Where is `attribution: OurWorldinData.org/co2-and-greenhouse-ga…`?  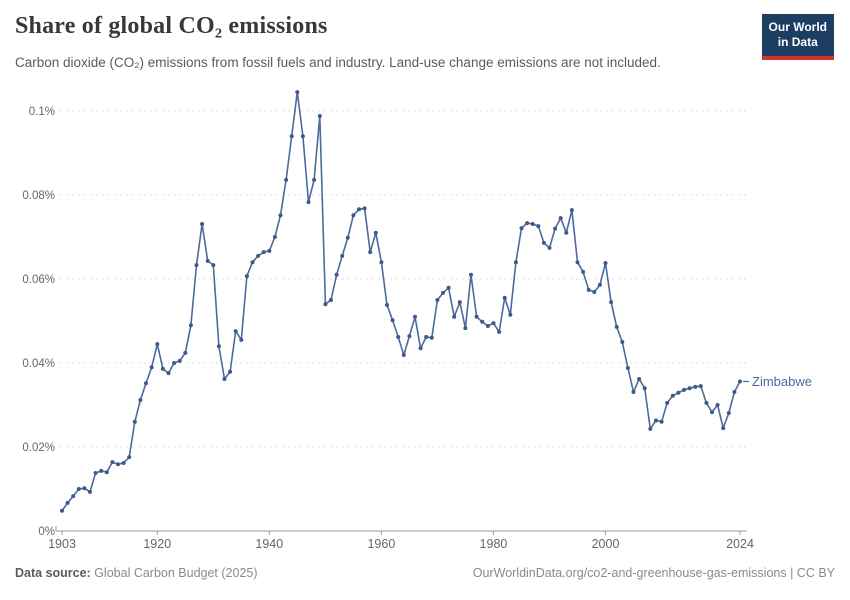 attribution: OurWorldinData.org/co2-and-greenhouse-ga… is located at coordinates (653, 573).